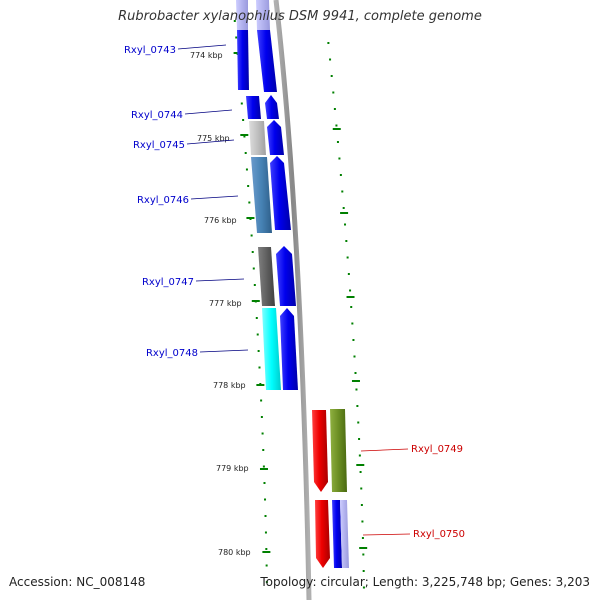  What do you see at coordinates (157, 115) in the screenshot?
I see `gene-label-0744: Rxyl_0744` at bounding box center [157, 115].